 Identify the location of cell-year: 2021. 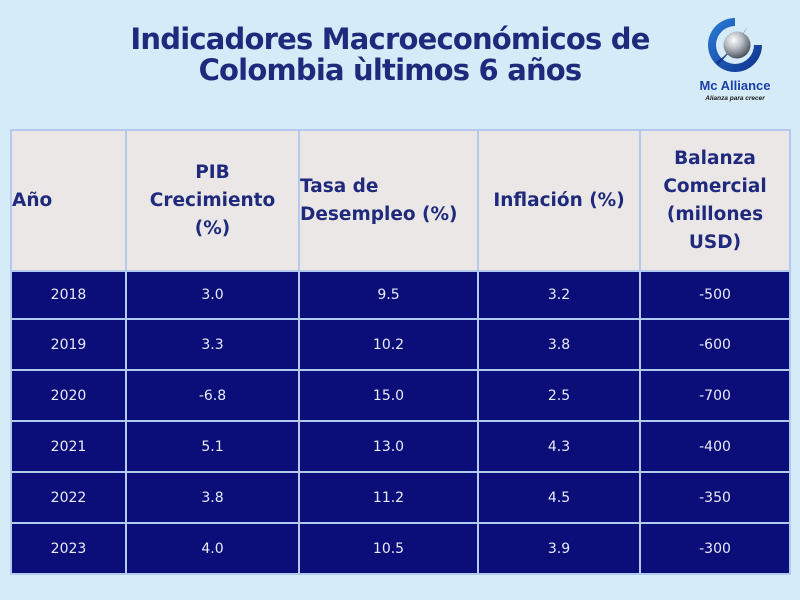
(68, 446).